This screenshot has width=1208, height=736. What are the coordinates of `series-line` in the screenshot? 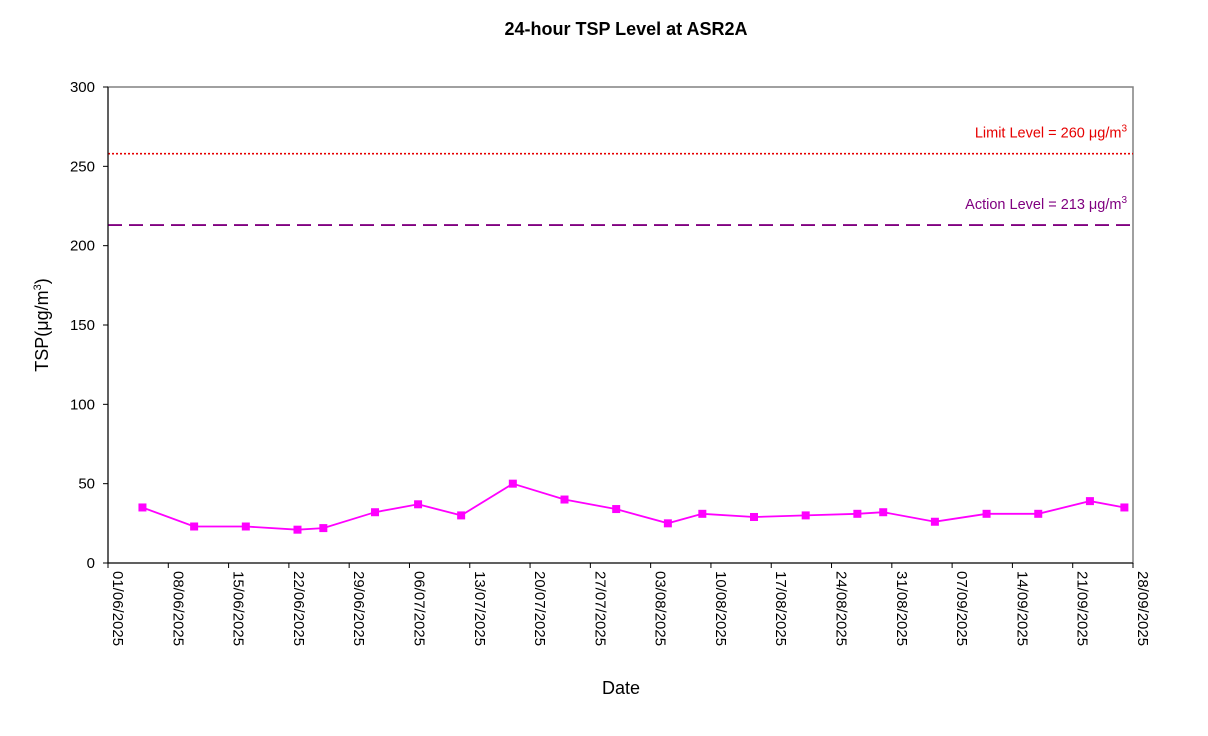 It's located at (633, 506).